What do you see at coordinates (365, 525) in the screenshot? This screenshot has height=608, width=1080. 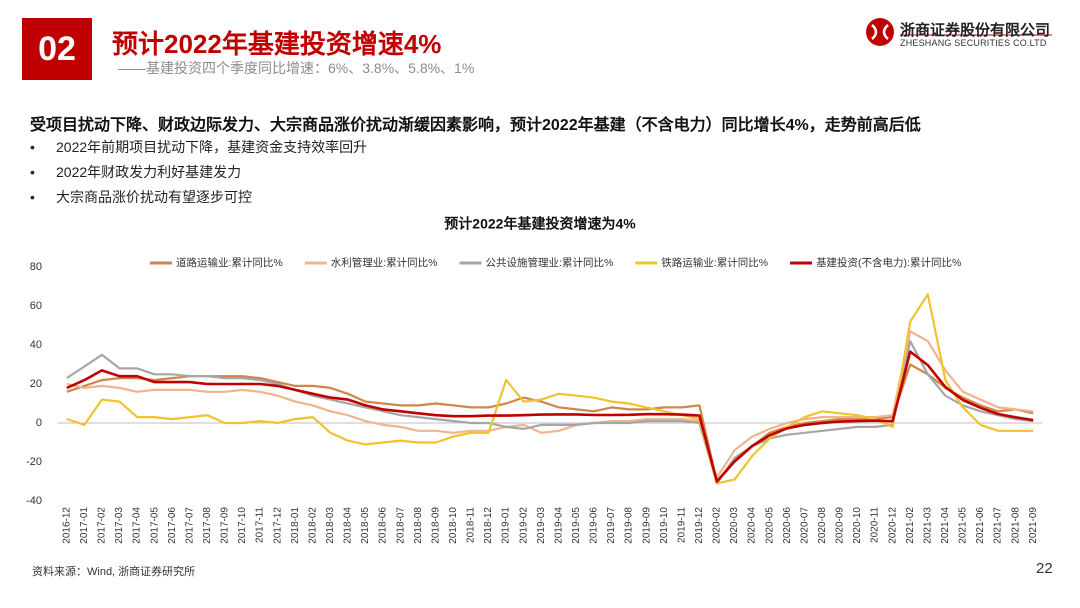 I see `x-tick-label: 2018-05` at bounding box center [365, 525].